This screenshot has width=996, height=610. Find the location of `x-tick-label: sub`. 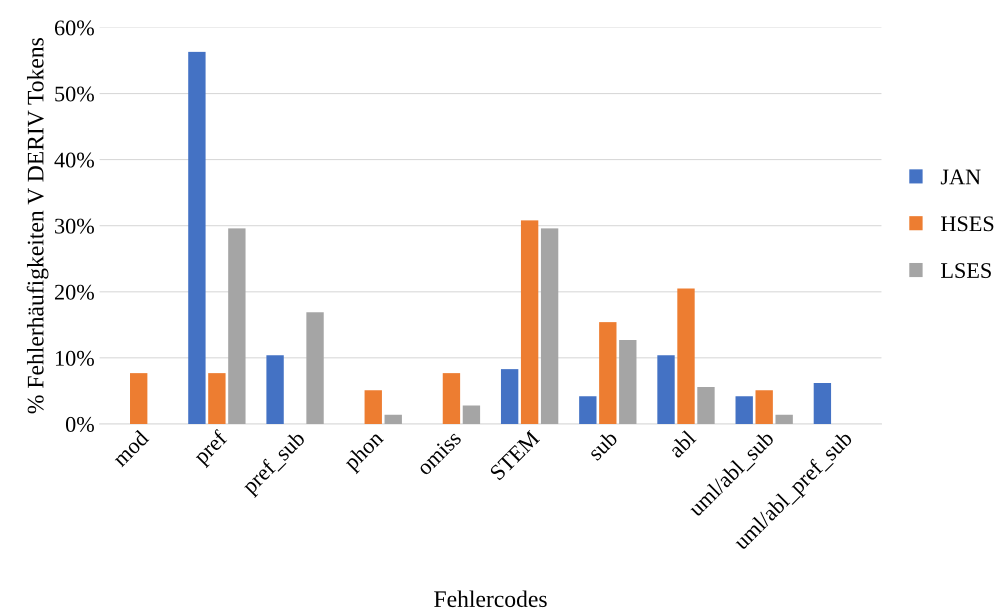

x-tick-label: sub is located at coordinates (602, 445).